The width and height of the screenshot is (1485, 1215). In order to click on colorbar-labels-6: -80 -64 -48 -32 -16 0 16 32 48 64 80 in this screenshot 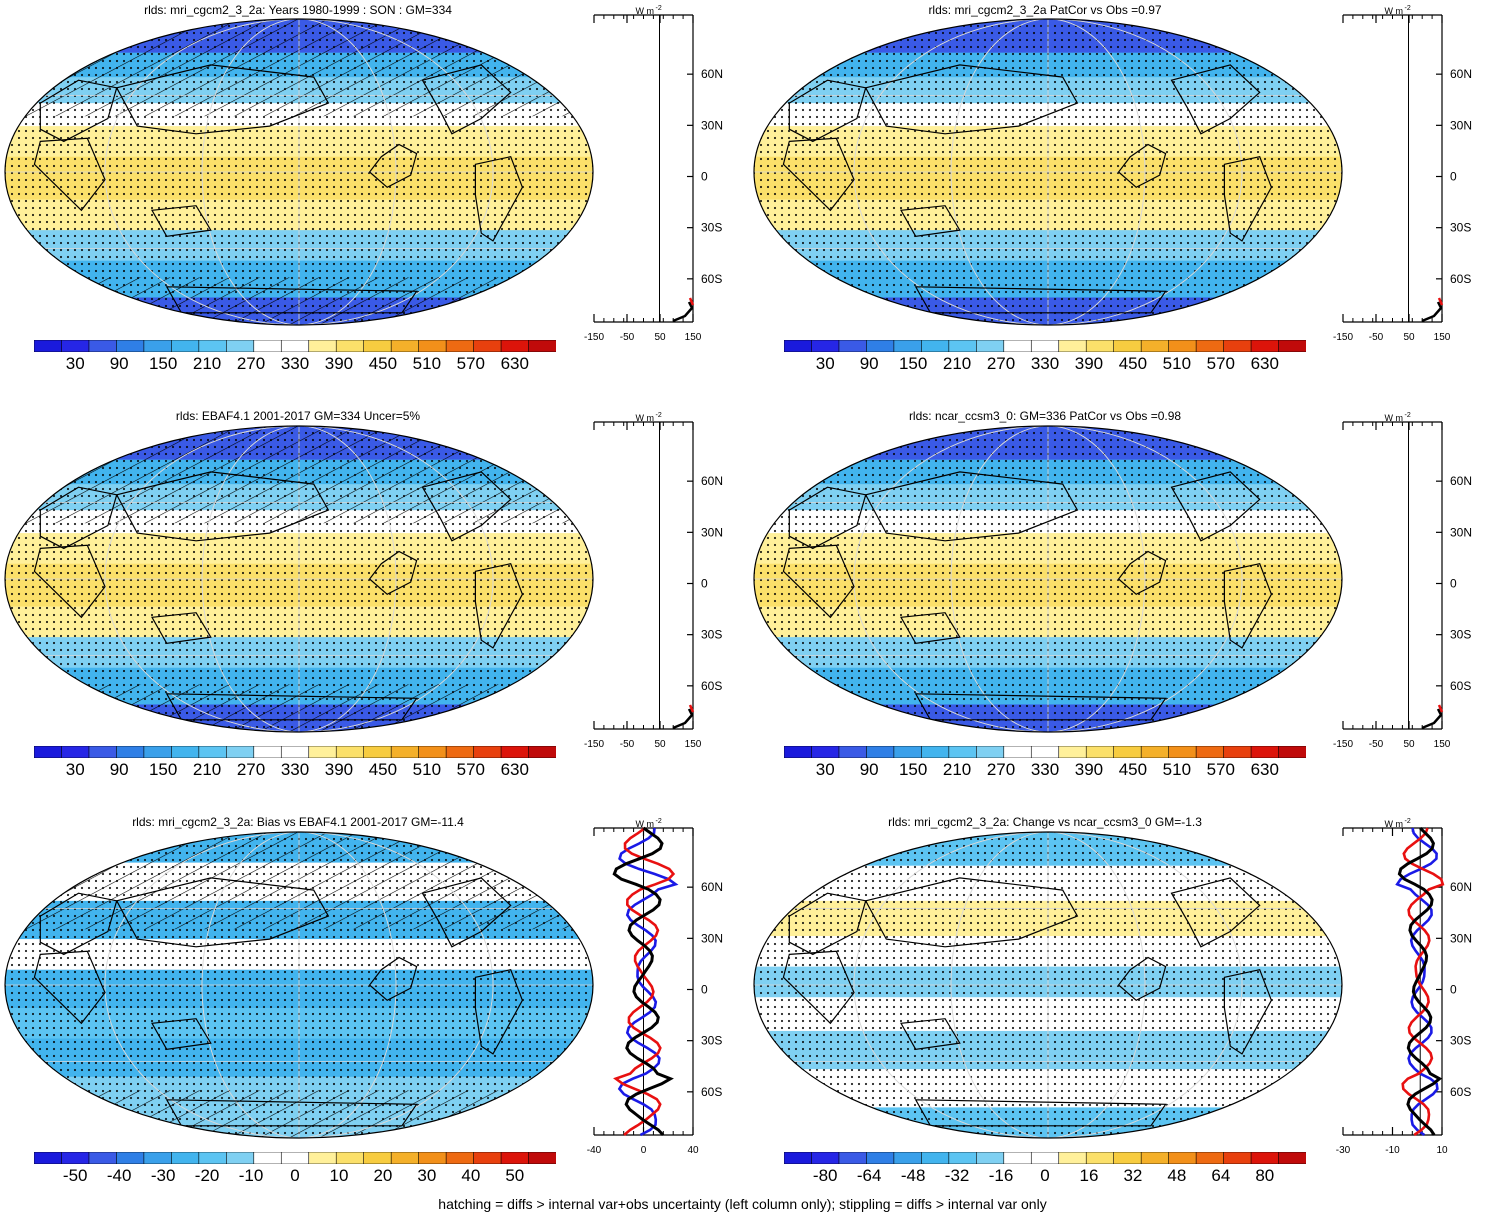, I will do `click(1045, 1177)`.